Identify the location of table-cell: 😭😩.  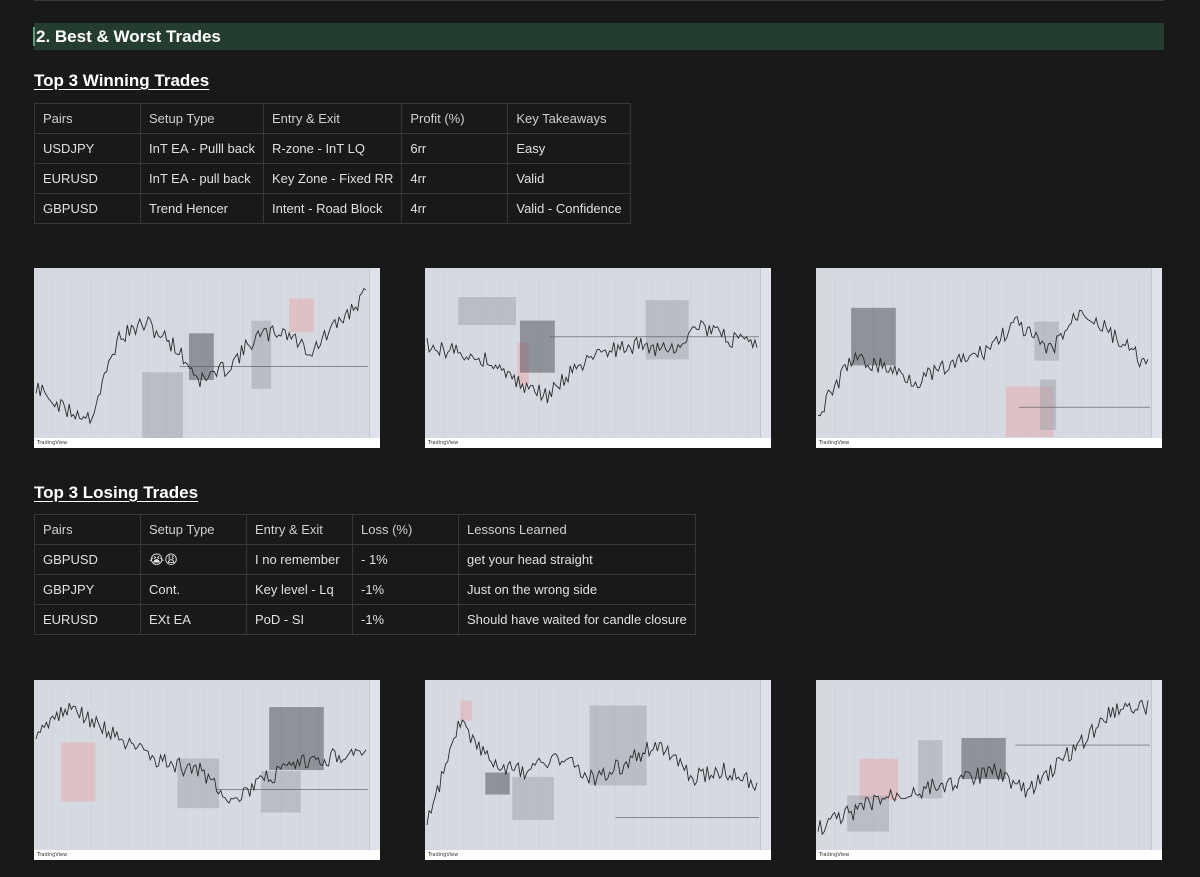
(193, 559).